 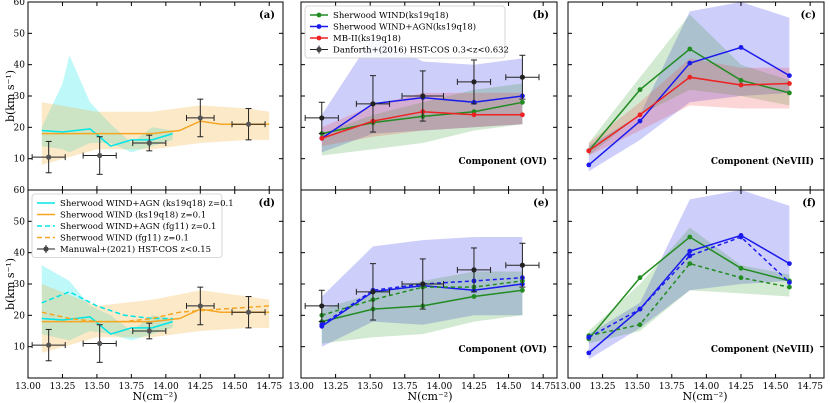 I want to click on x-axis-label-e: N(cm⁻²), so click(x=429, y=396).